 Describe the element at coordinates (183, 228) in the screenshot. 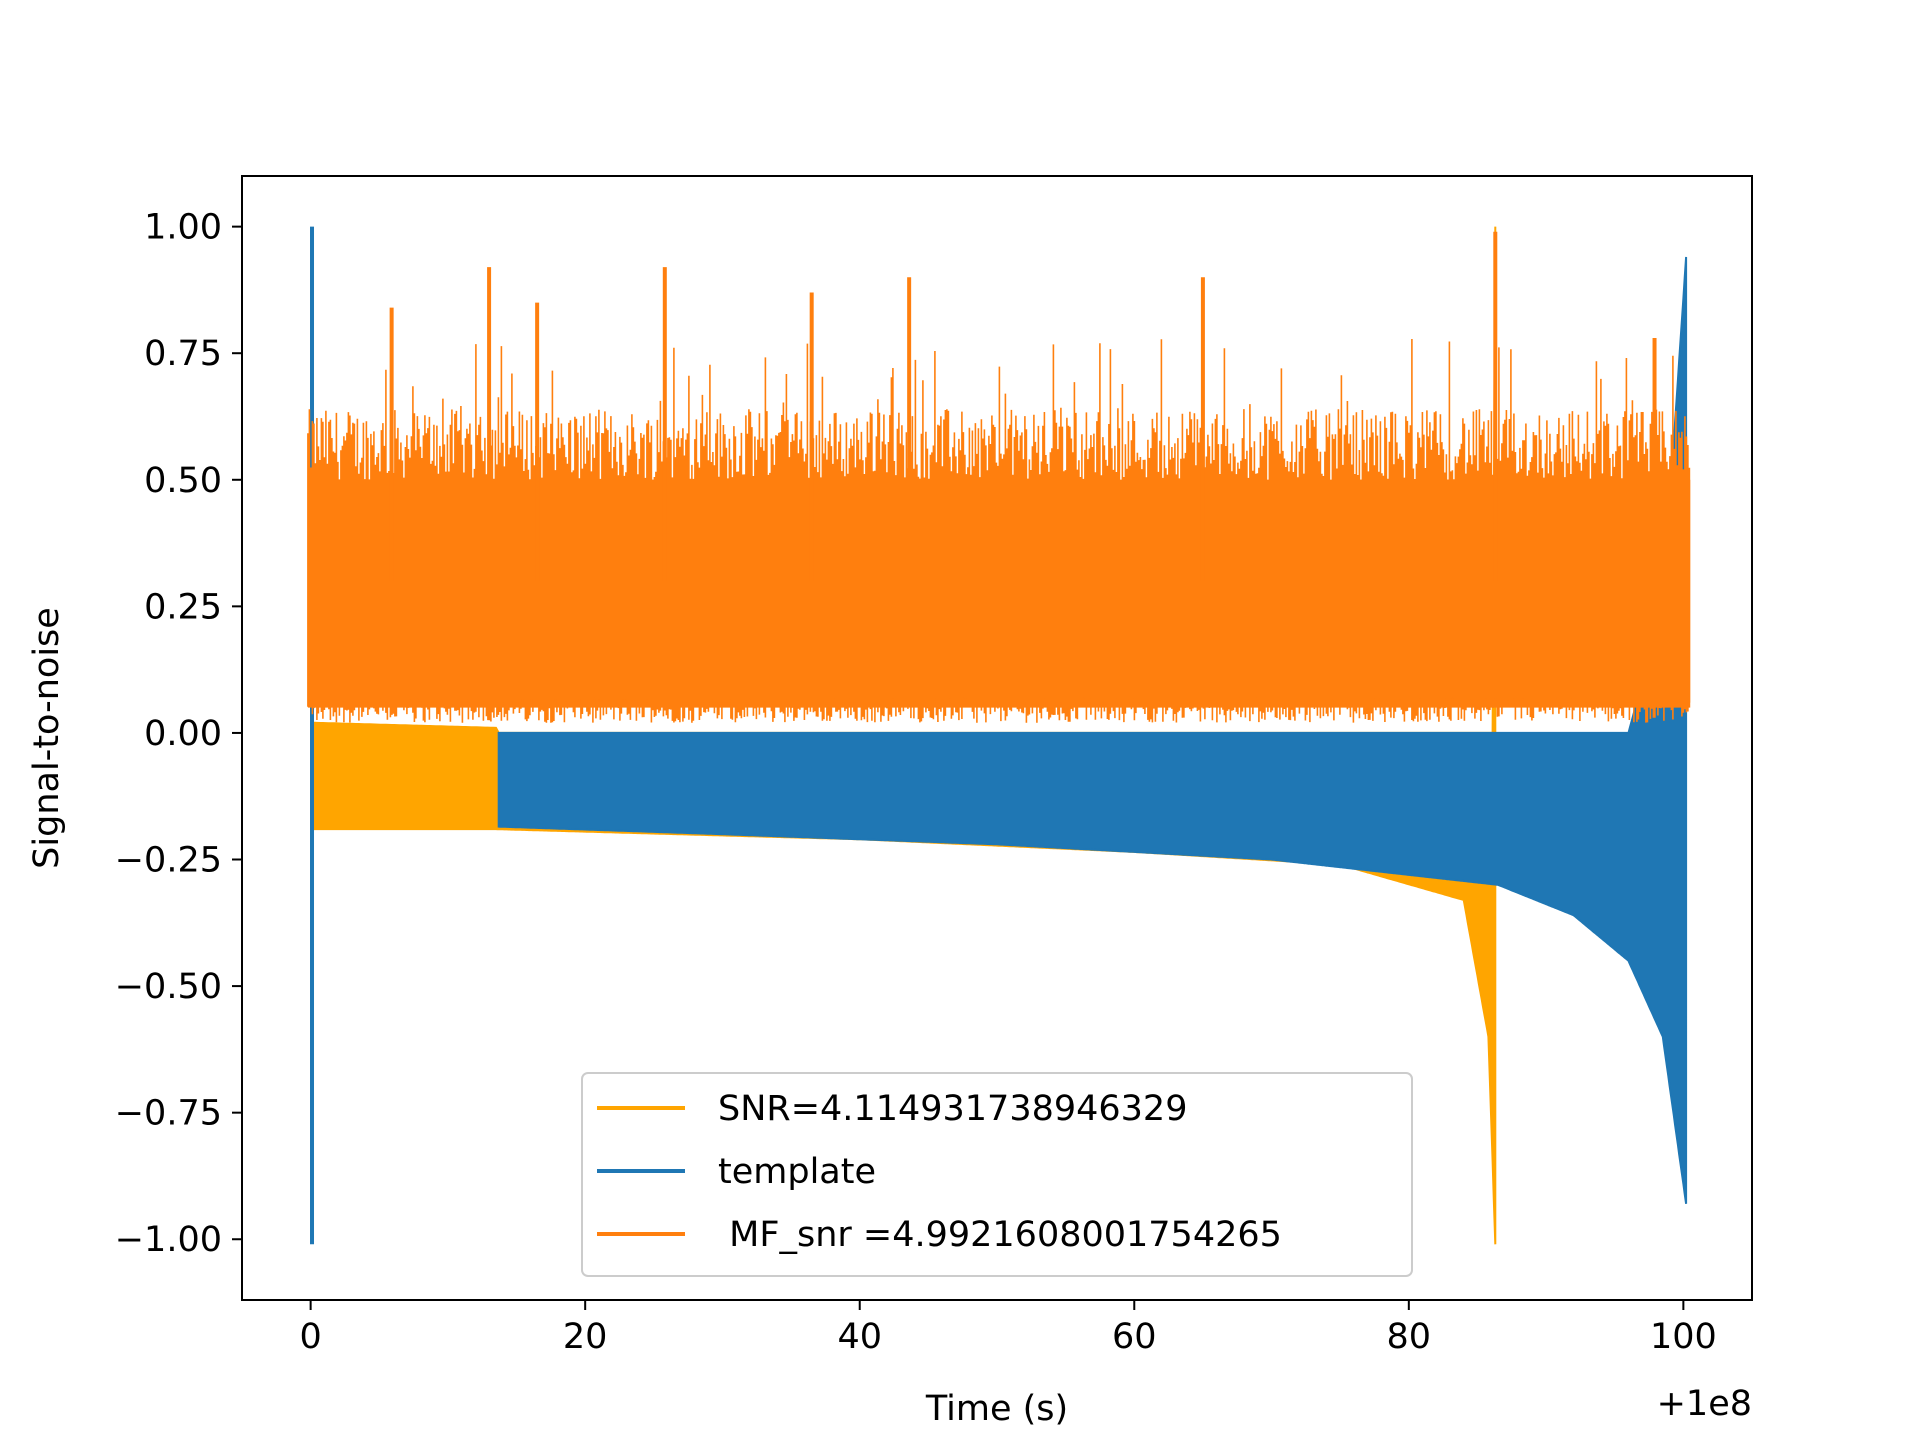

I see `y-tick-label: 1.00` at that location.